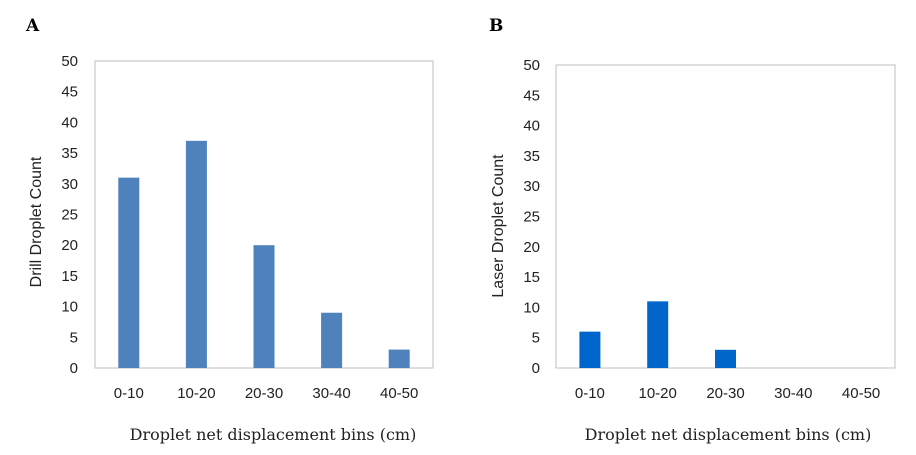 The image size is (916, 455). What do you see at coordinates (498, 226) in the screenshot?
I see `y-axis-label: Laser Droplet Count` at bounding box center [498, 226].